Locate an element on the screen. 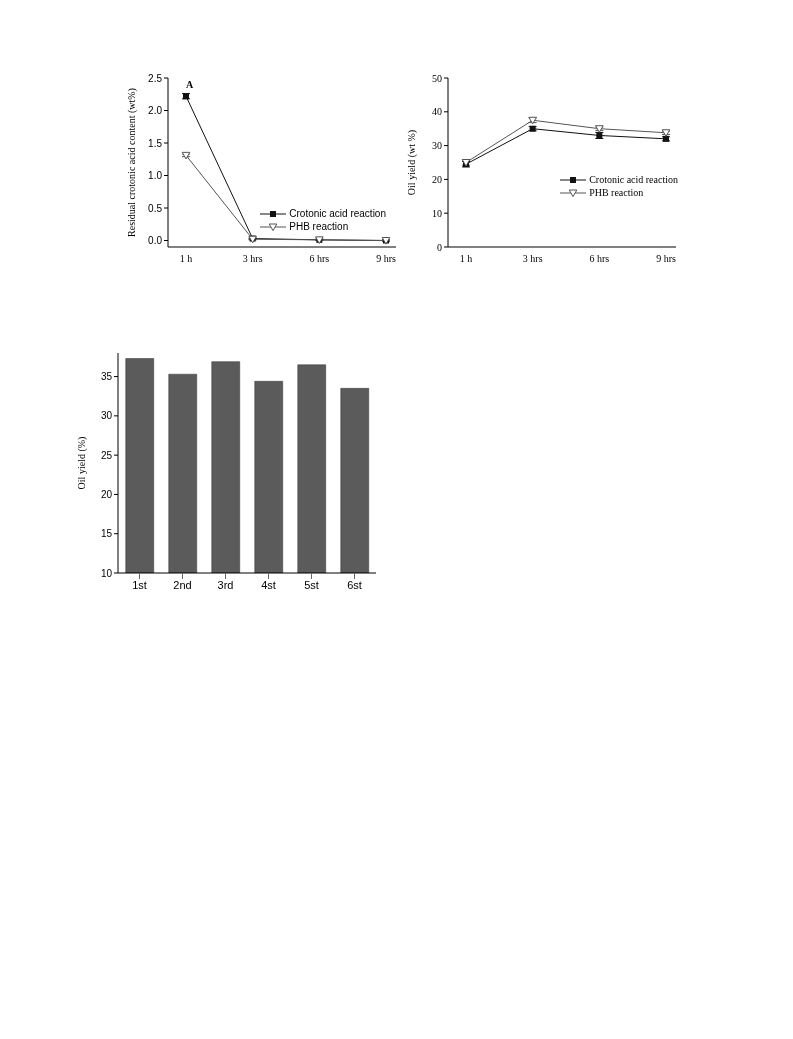  y-tick-label: 0 is located at coordinates (439, 247).